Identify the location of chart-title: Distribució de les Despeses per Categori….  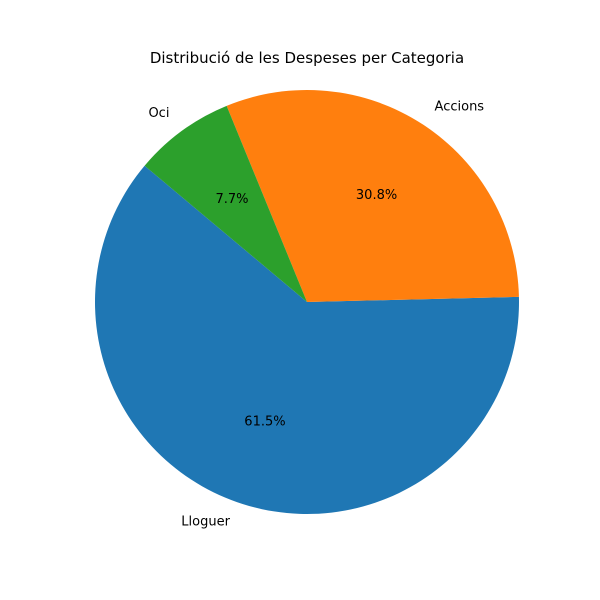
(307, 58).